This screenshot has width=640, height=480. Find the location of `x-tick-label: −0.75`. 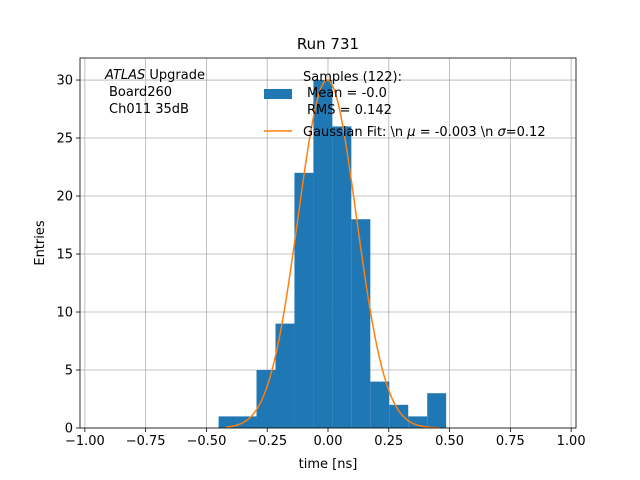

x-tick-label: −0.75 is located at coordinates (146, 441).